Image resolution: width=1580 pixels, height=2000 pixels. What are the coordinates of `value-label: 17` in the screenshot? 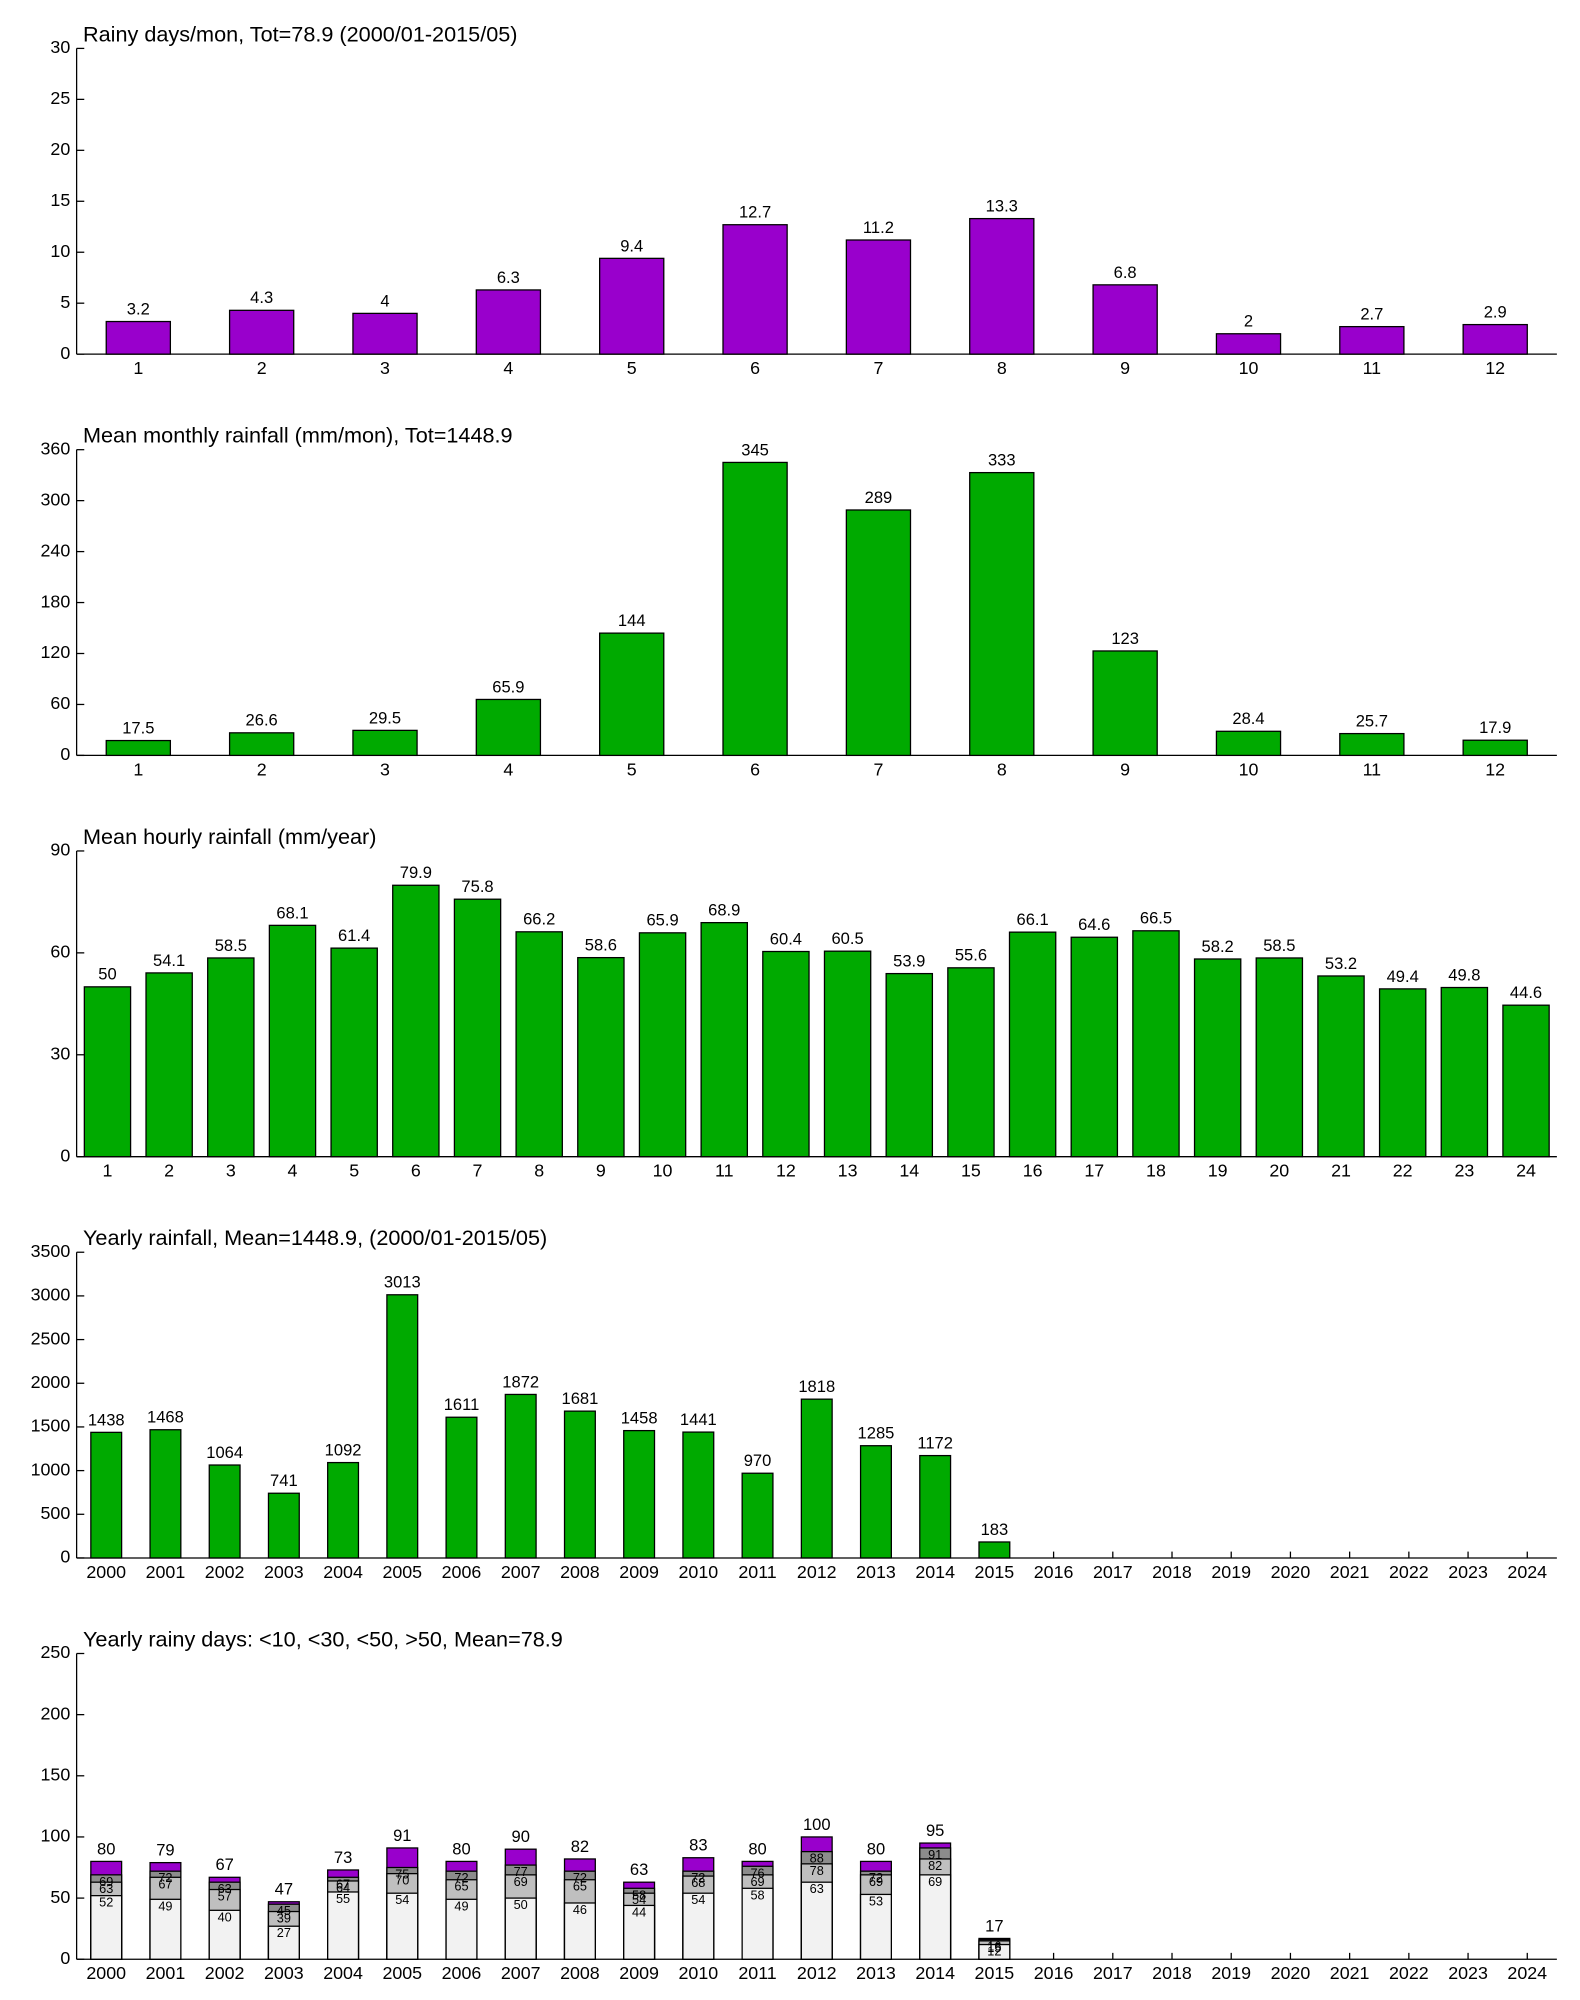 It's located at (994, 1925).